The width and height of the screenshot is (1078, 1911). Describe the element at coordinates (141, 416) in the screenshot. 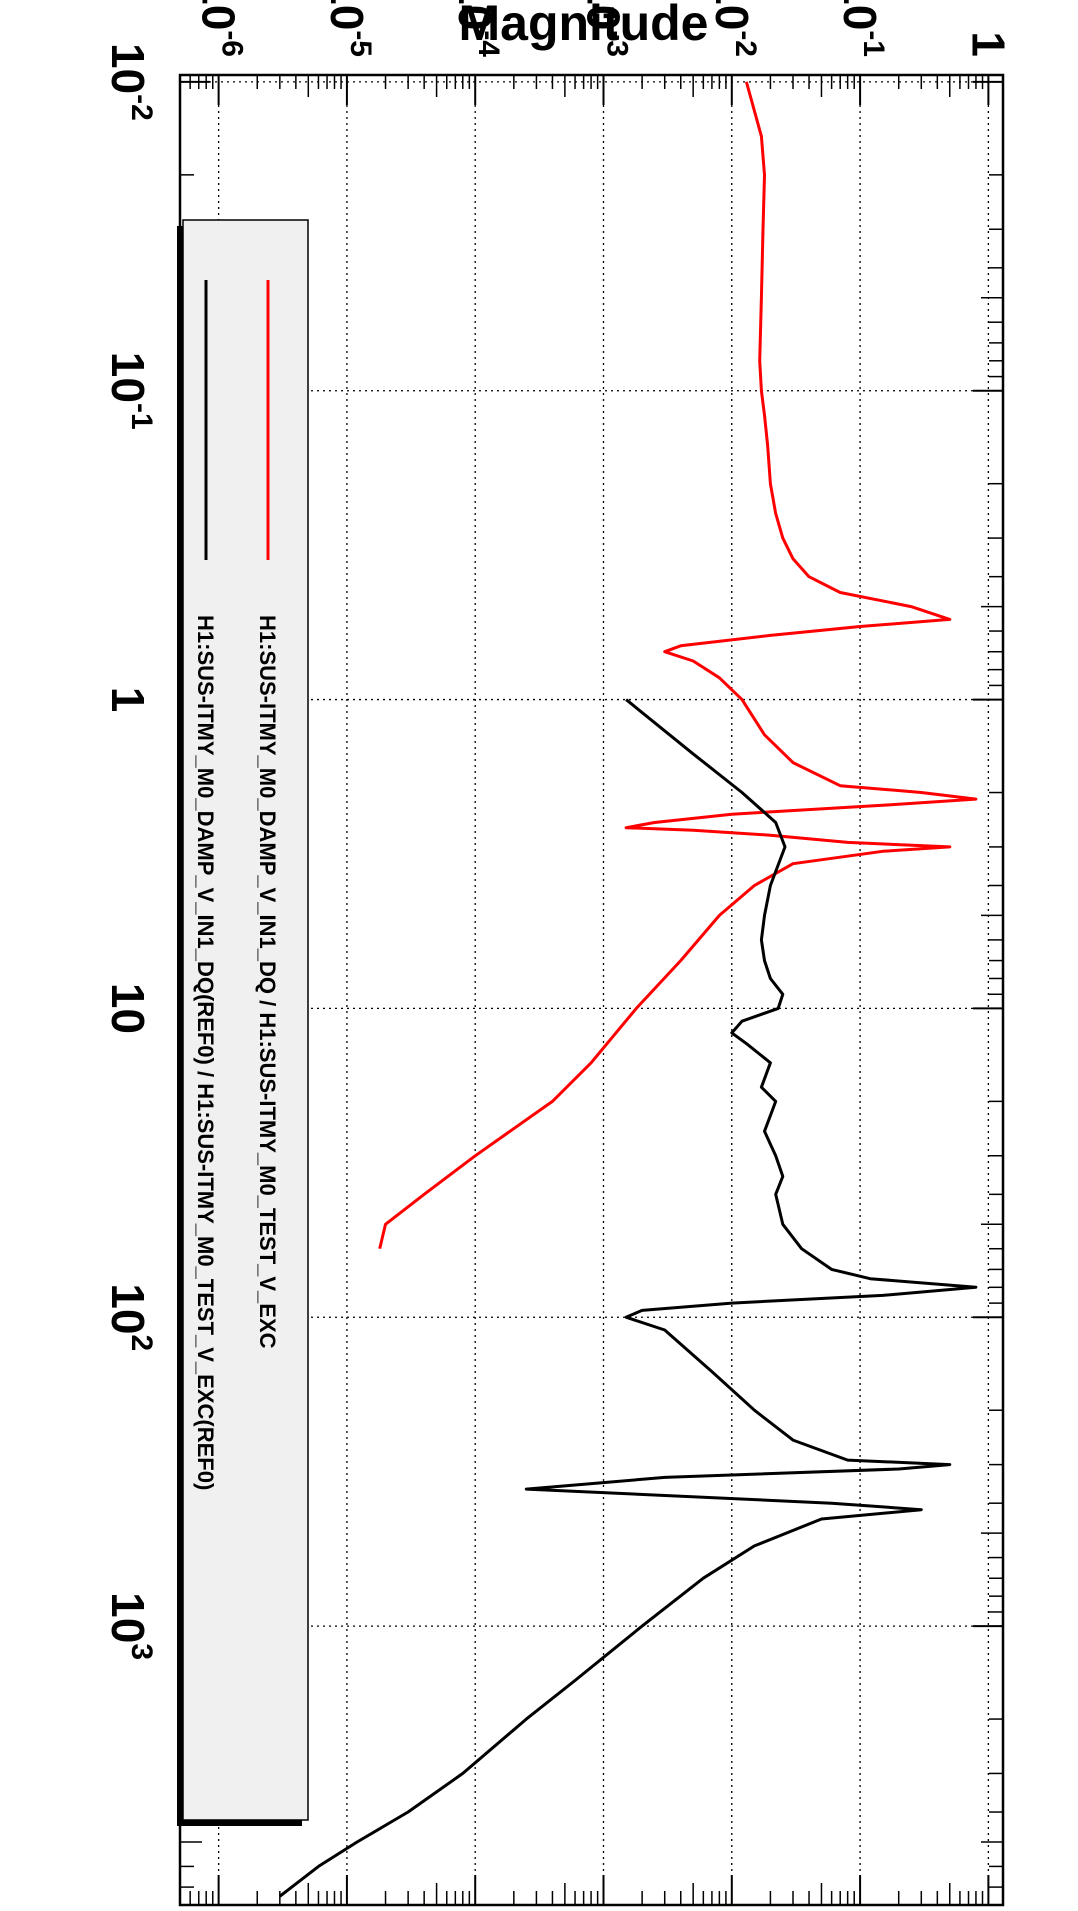

I see `x-tick-exponent: -1` at that location.